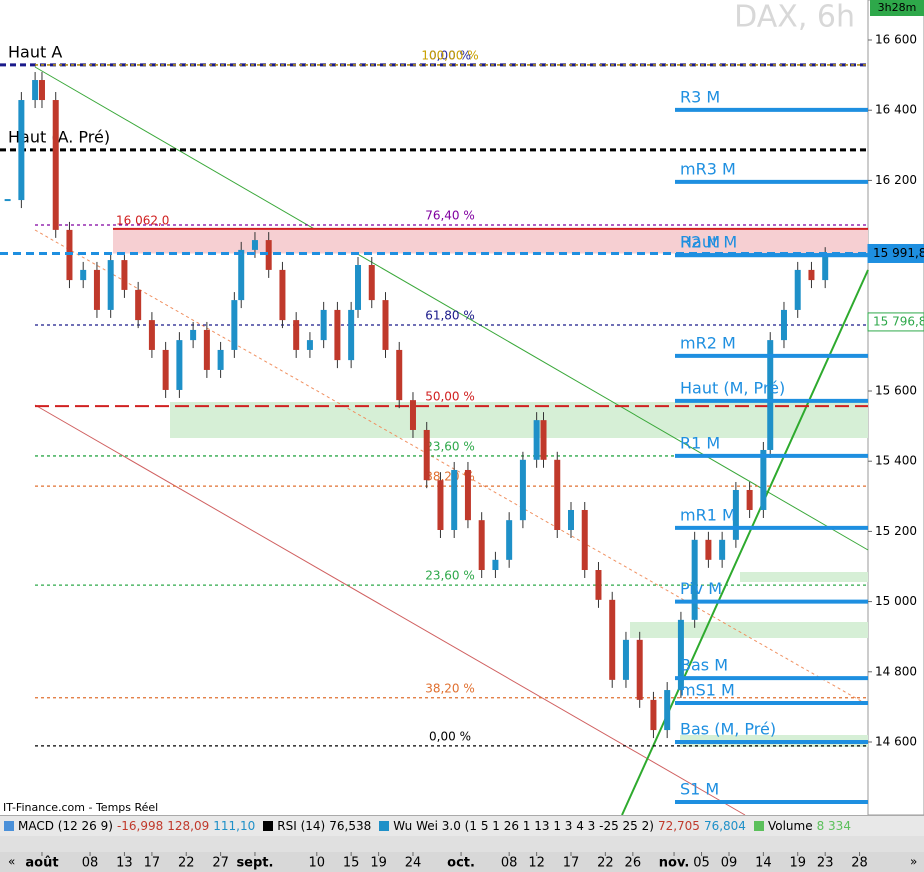 The height and width of the screenshot is (872, 924). Describe the element at coordinates (124, 863) in the screenshot. I see `x-tick-label: 13` at that location.